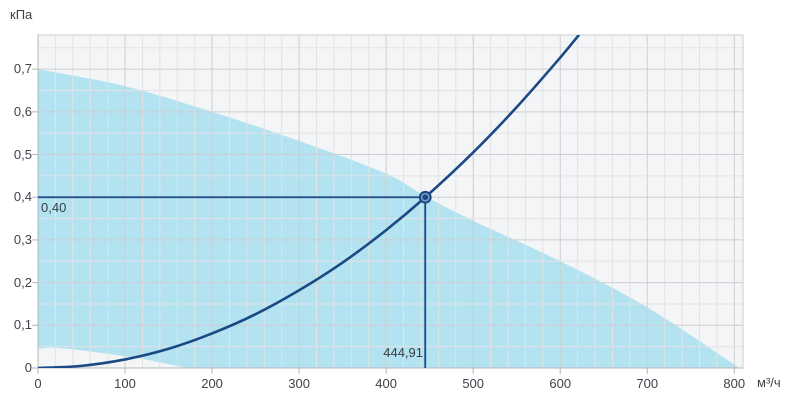  What do you see at coordinates (54, 207) in the screenshot?
I see `operating-point-pressure-label: 0,40` at bounding box center [54, 207].